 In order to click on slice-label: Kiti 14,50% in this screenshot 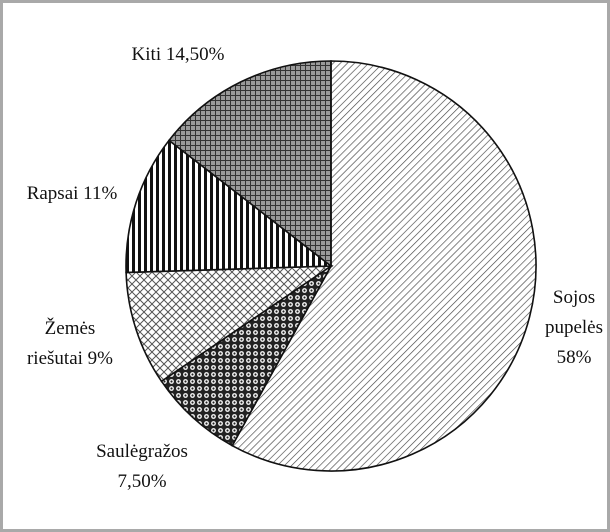, I will do `click(178, 55)`.